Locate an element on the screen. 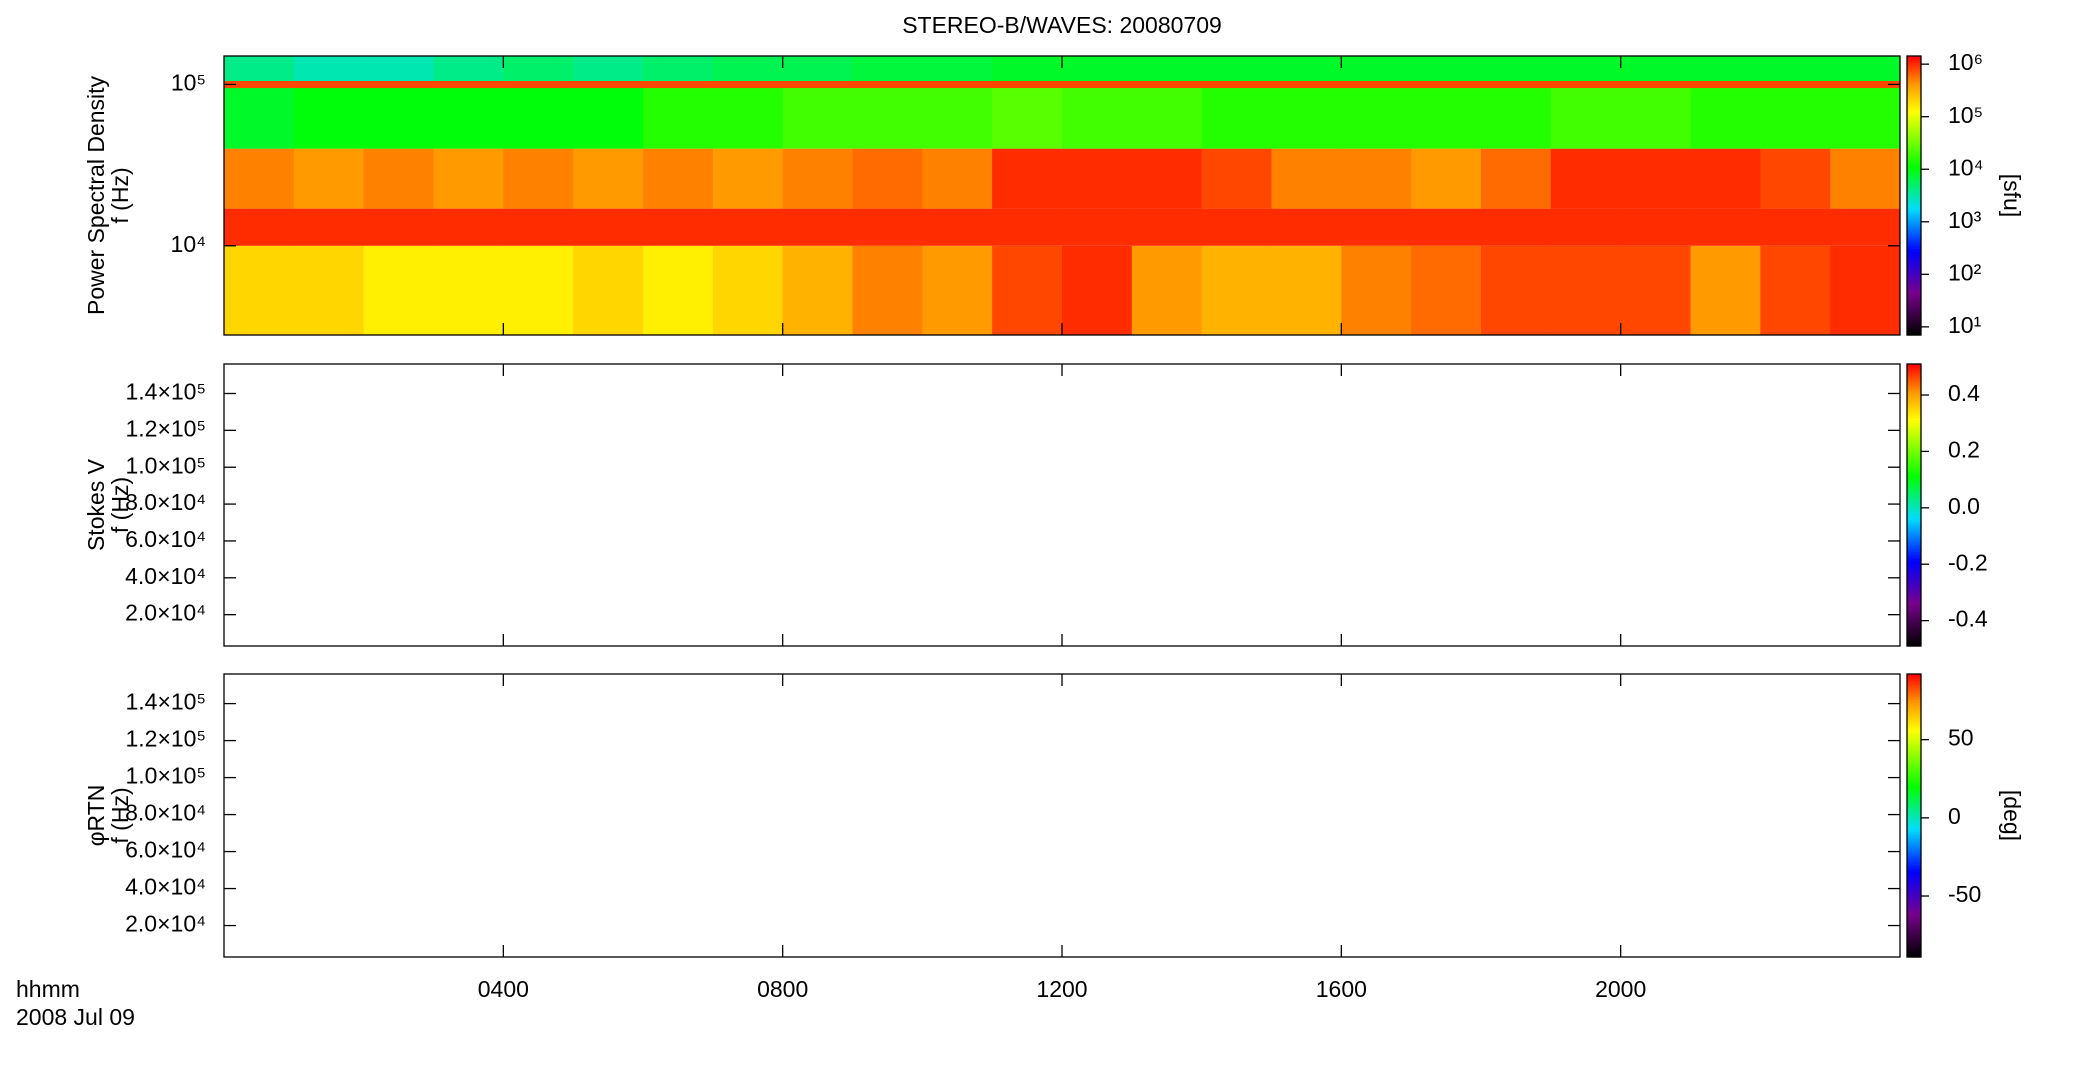 The image size is (2096, 1085). colorbar-tick-label: -0.4 is located at coordinates (1968, 619).